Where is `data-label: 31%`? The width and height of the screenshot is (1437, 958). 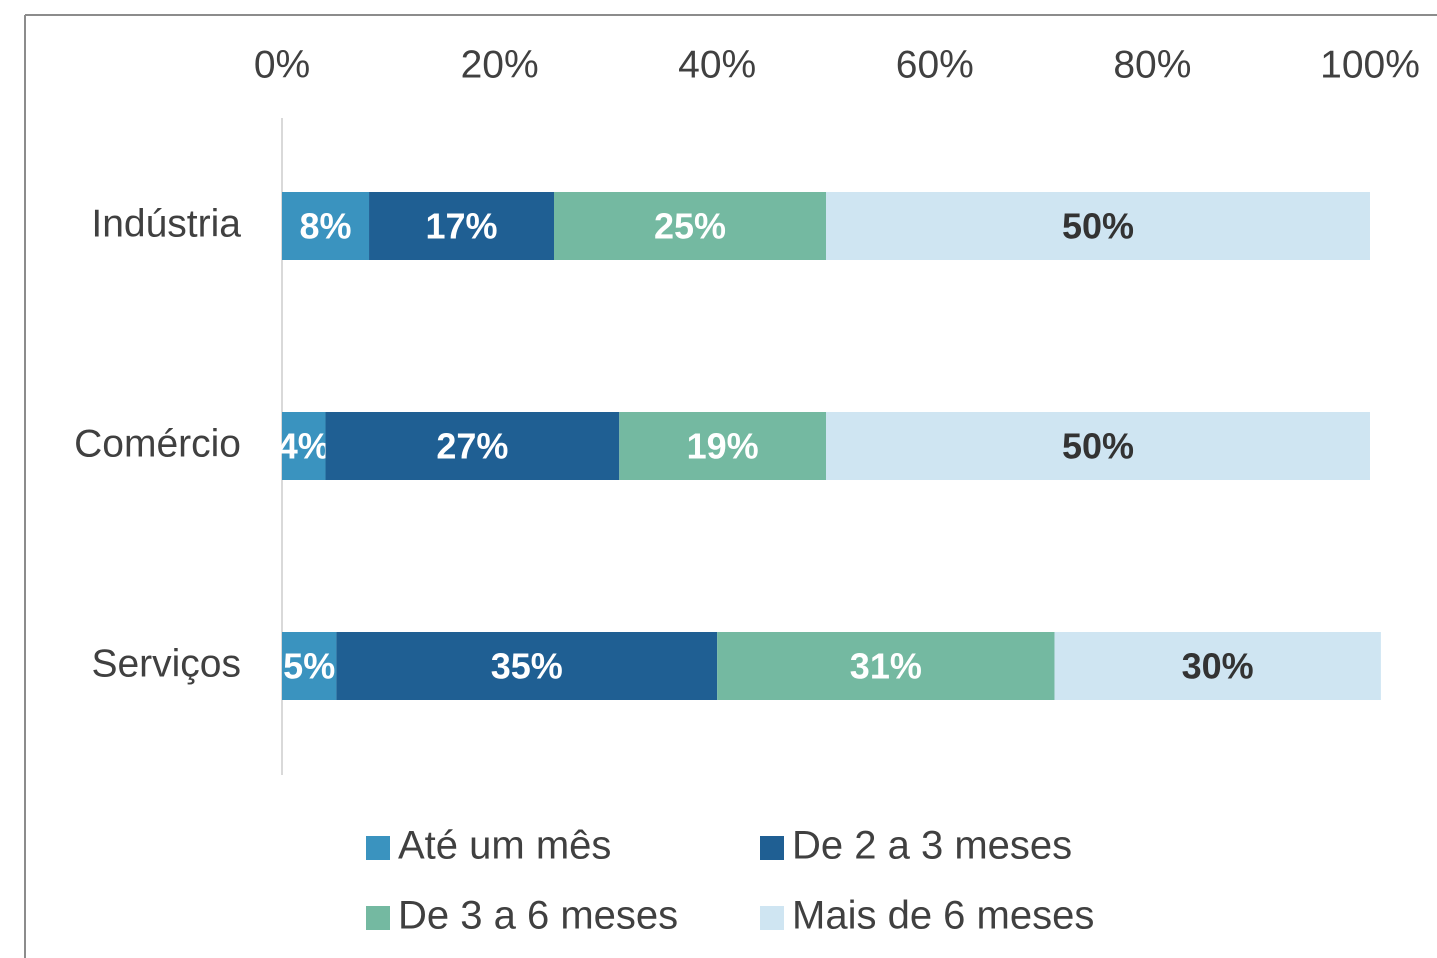
data-label: 31% is located at coordinates (886, 666).